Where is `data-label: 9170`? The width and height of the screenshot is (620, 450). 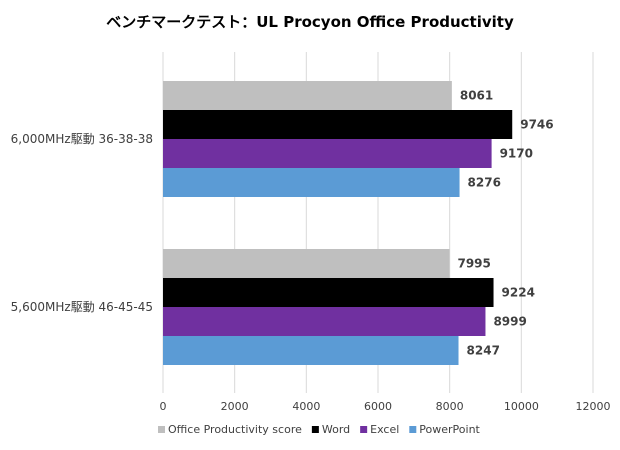
data-label: 9170 is located at coordinates (516, 154).